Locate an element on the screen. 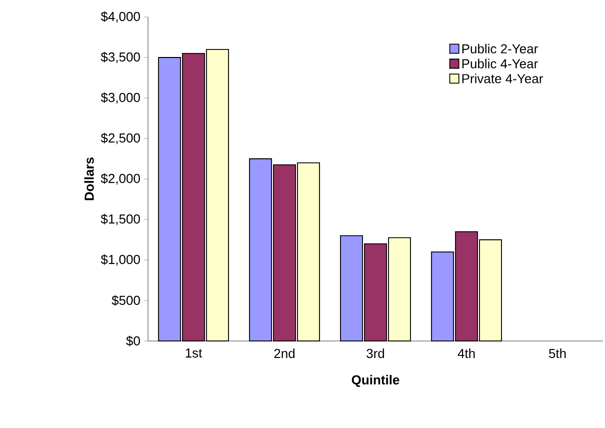 This screenshot has height=428, width=605. y-axis-title: Dollars is located at coordinates (89, 178).